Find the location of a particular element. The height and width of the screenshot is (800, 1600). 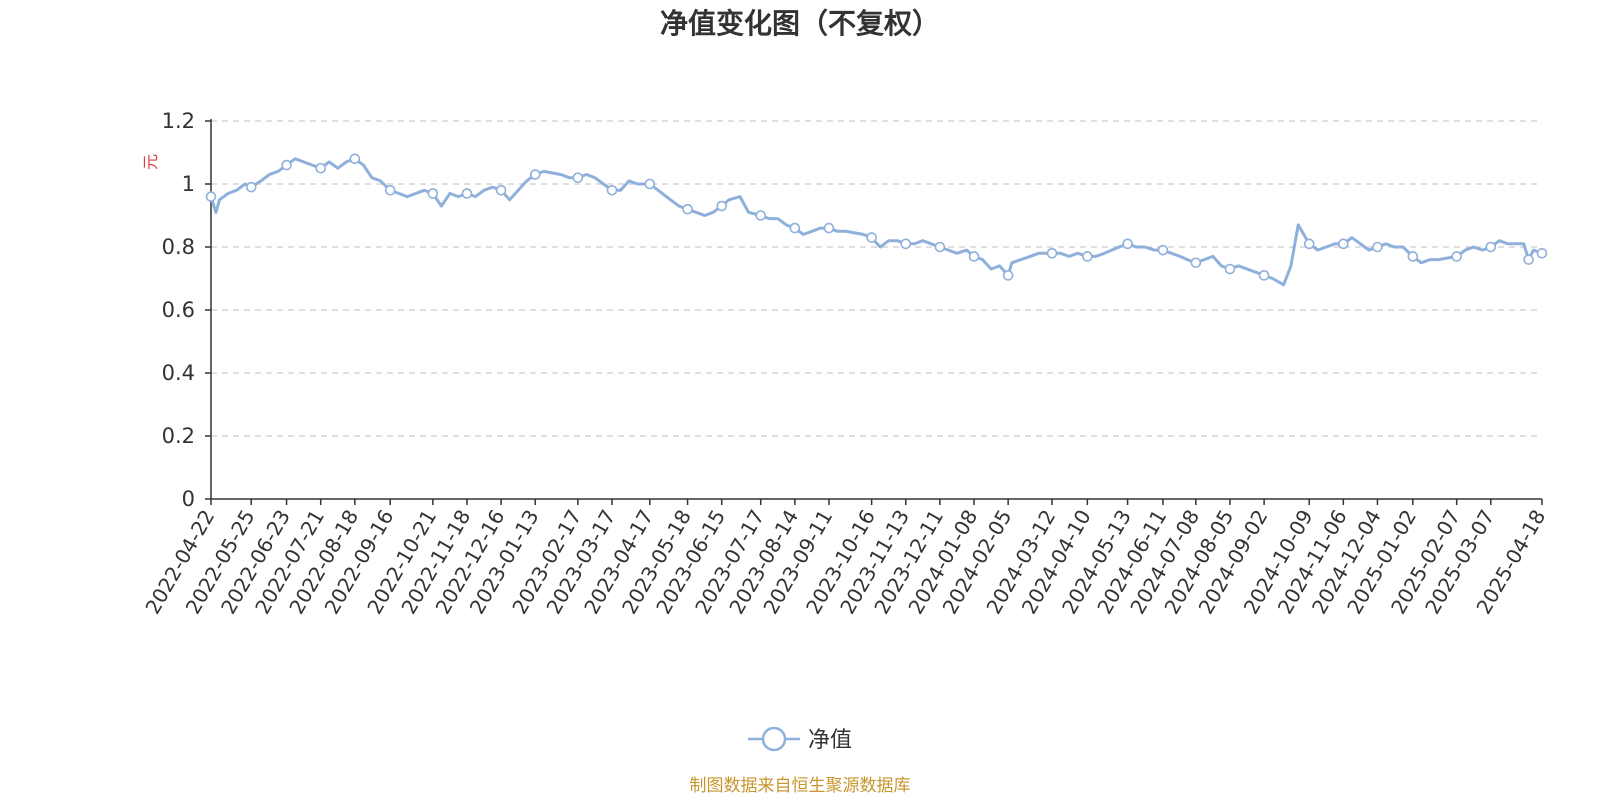

y-axis-unit-label: 元 is located at coordinates (150, 162).